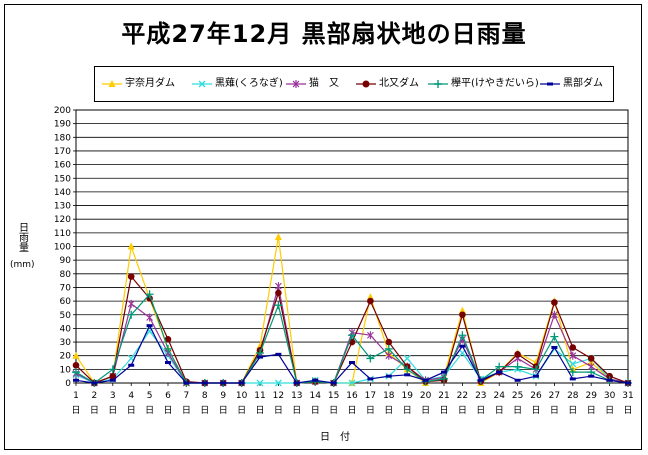  What do you see at coordinates (407, 396) in the screenshot?
I see `x-tick-label: 19` at bounding box center [407, 396].